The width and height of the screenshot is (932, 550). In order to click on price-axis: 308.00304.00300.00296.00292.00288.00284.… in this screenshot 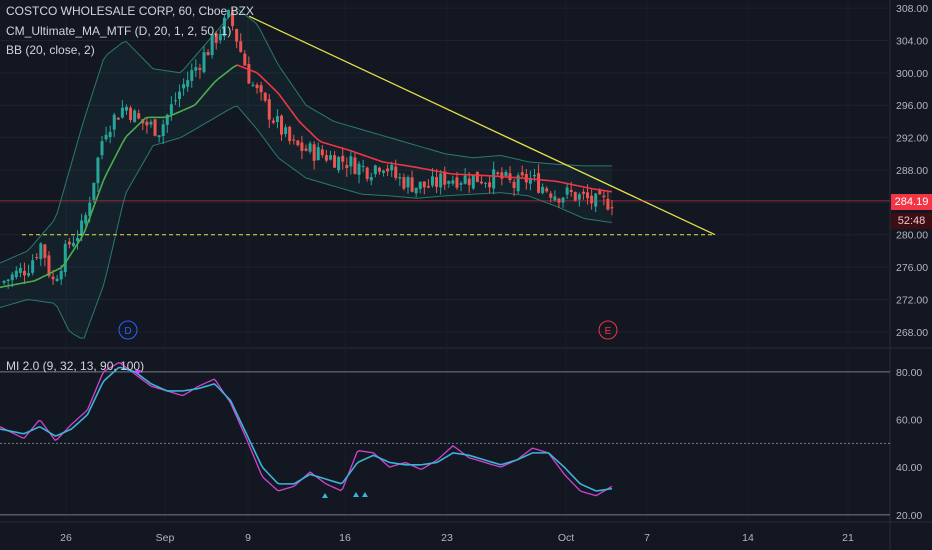, I will do `click(912, 262)`.